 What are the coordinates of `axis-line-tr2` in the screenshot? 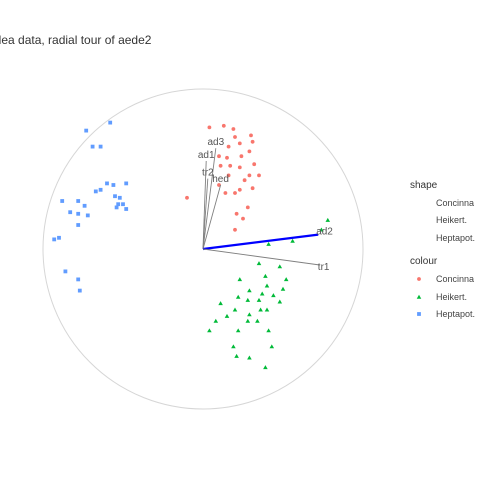 It's located at (205, 214).